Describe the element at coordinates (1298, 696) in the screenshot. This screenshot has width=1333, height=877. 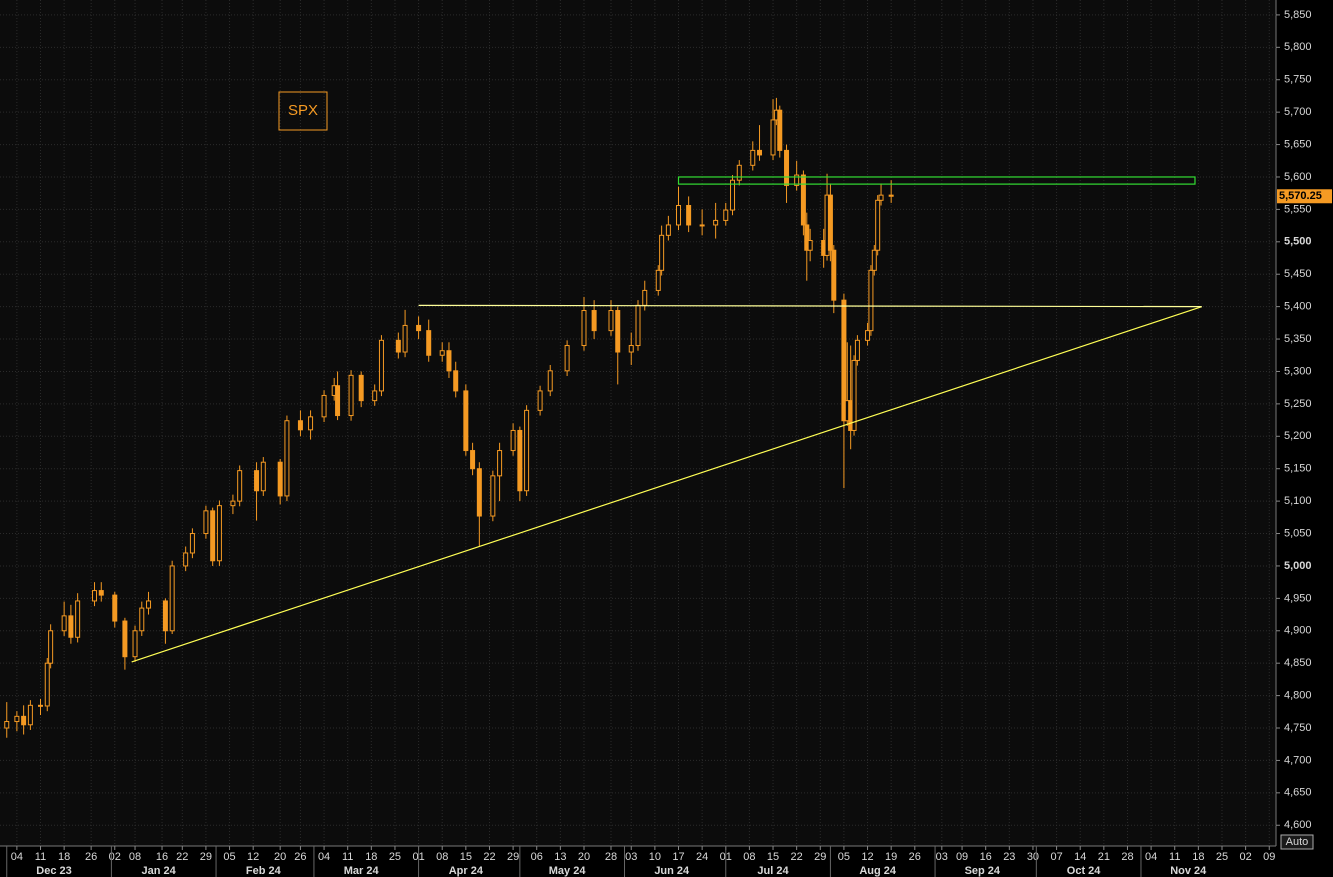
I see `y-tick-label: 4,800` at that location.